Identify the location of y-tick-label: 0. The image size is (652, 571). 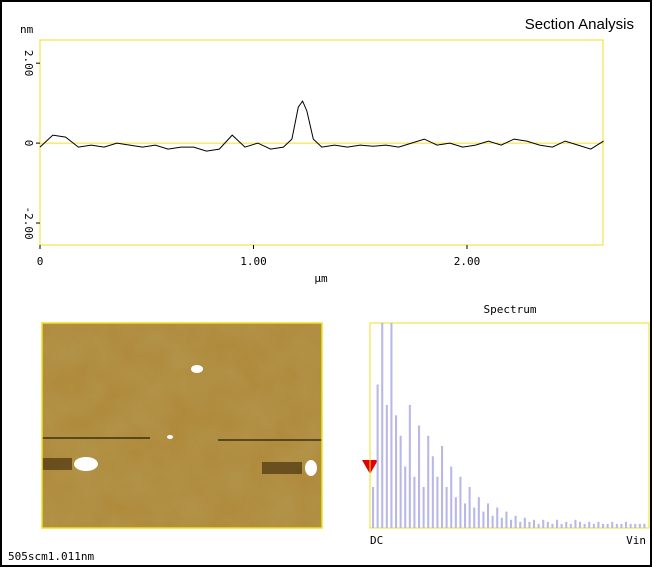
(28, 143).